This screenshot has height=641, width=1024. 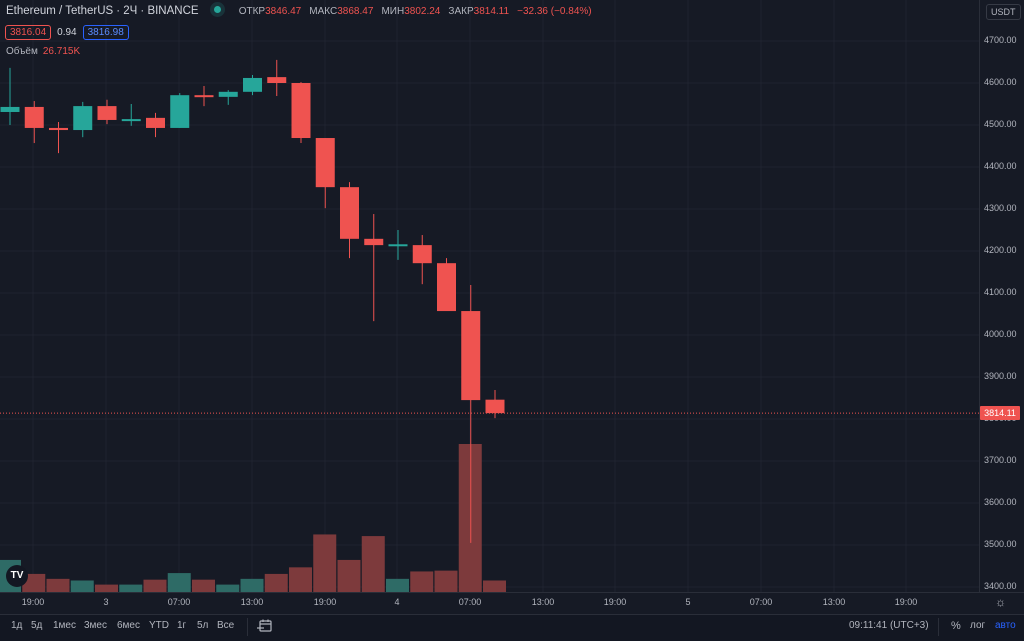 I want to click on range-button-1: 5д, so click(x=37, y=625).